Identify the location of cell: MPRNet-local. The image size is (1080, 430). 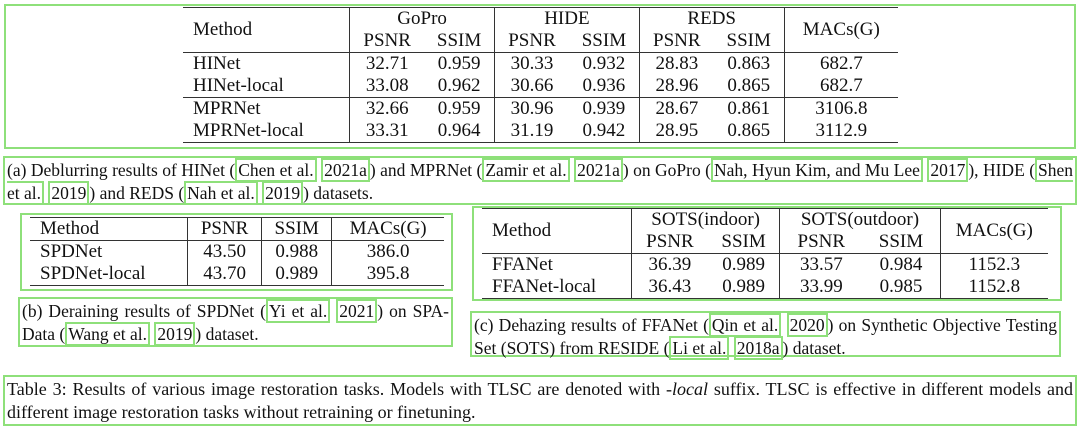
(266, 131).